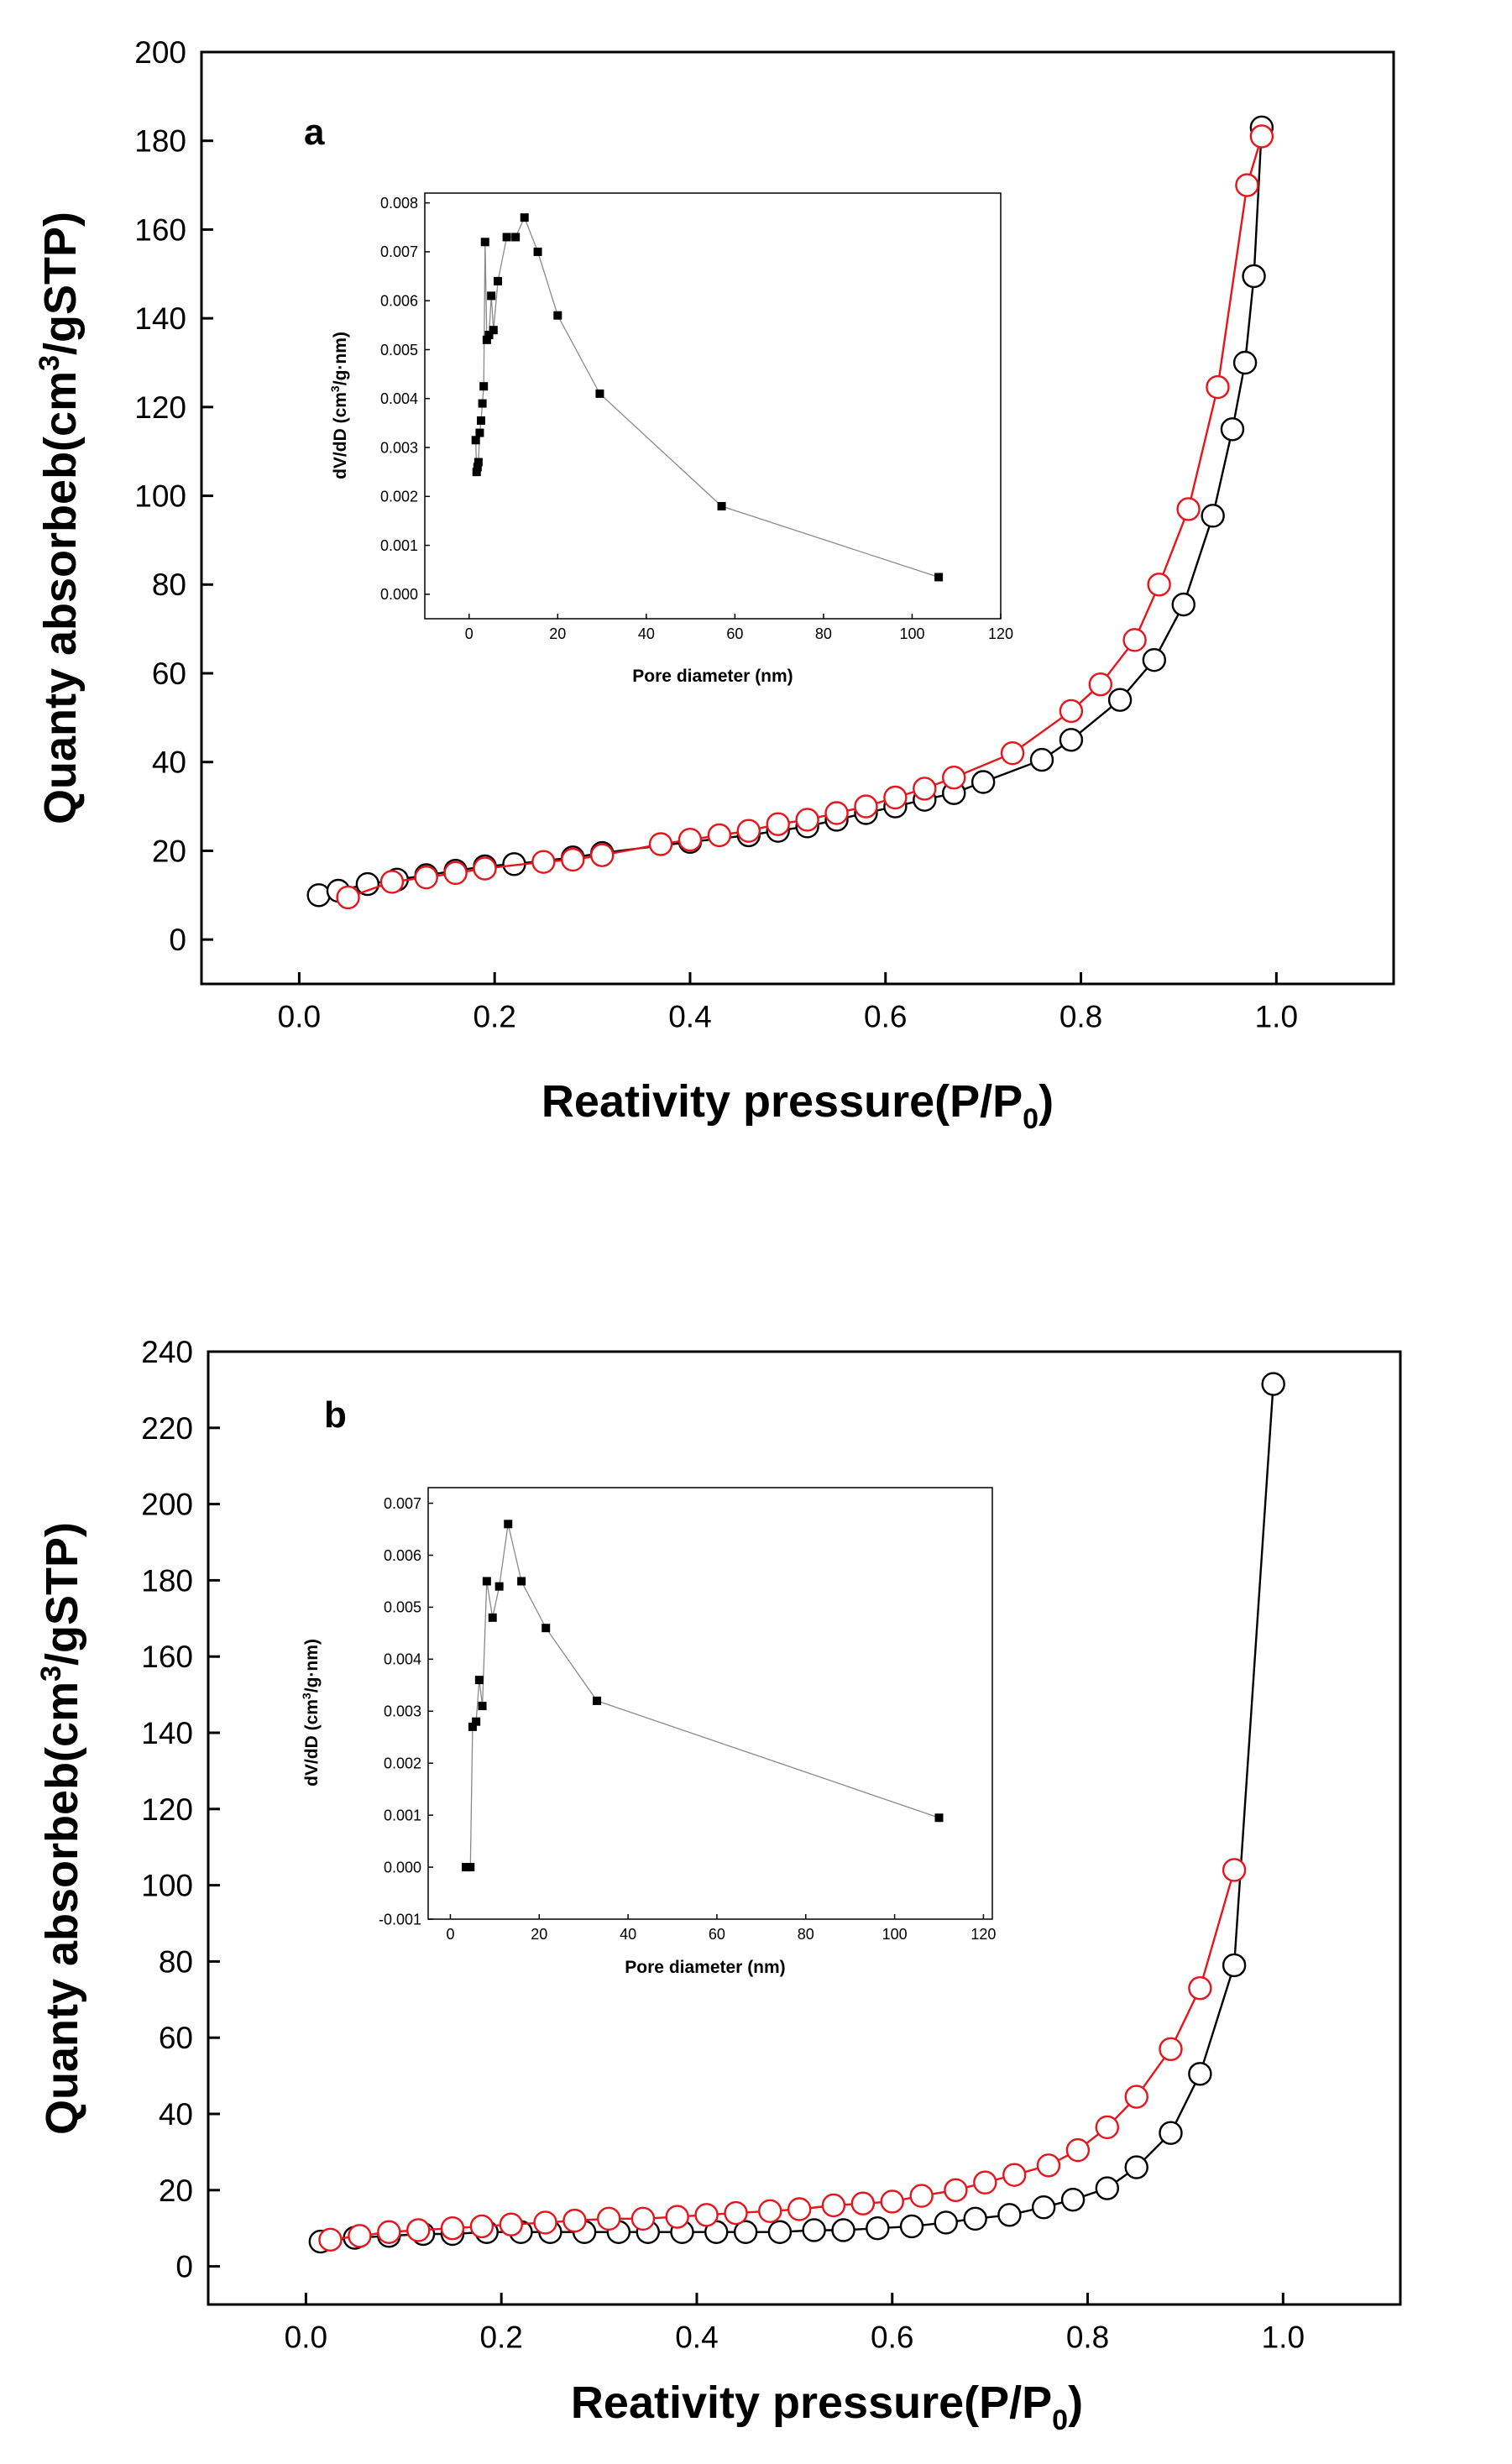 This screenshot has height=2464, width=1512. What do you see at coordinates (402, 1711) in the screenshot?
I see `panel-b-inset-y-tick-label: 0.003` at bounding box center [402, 1711].